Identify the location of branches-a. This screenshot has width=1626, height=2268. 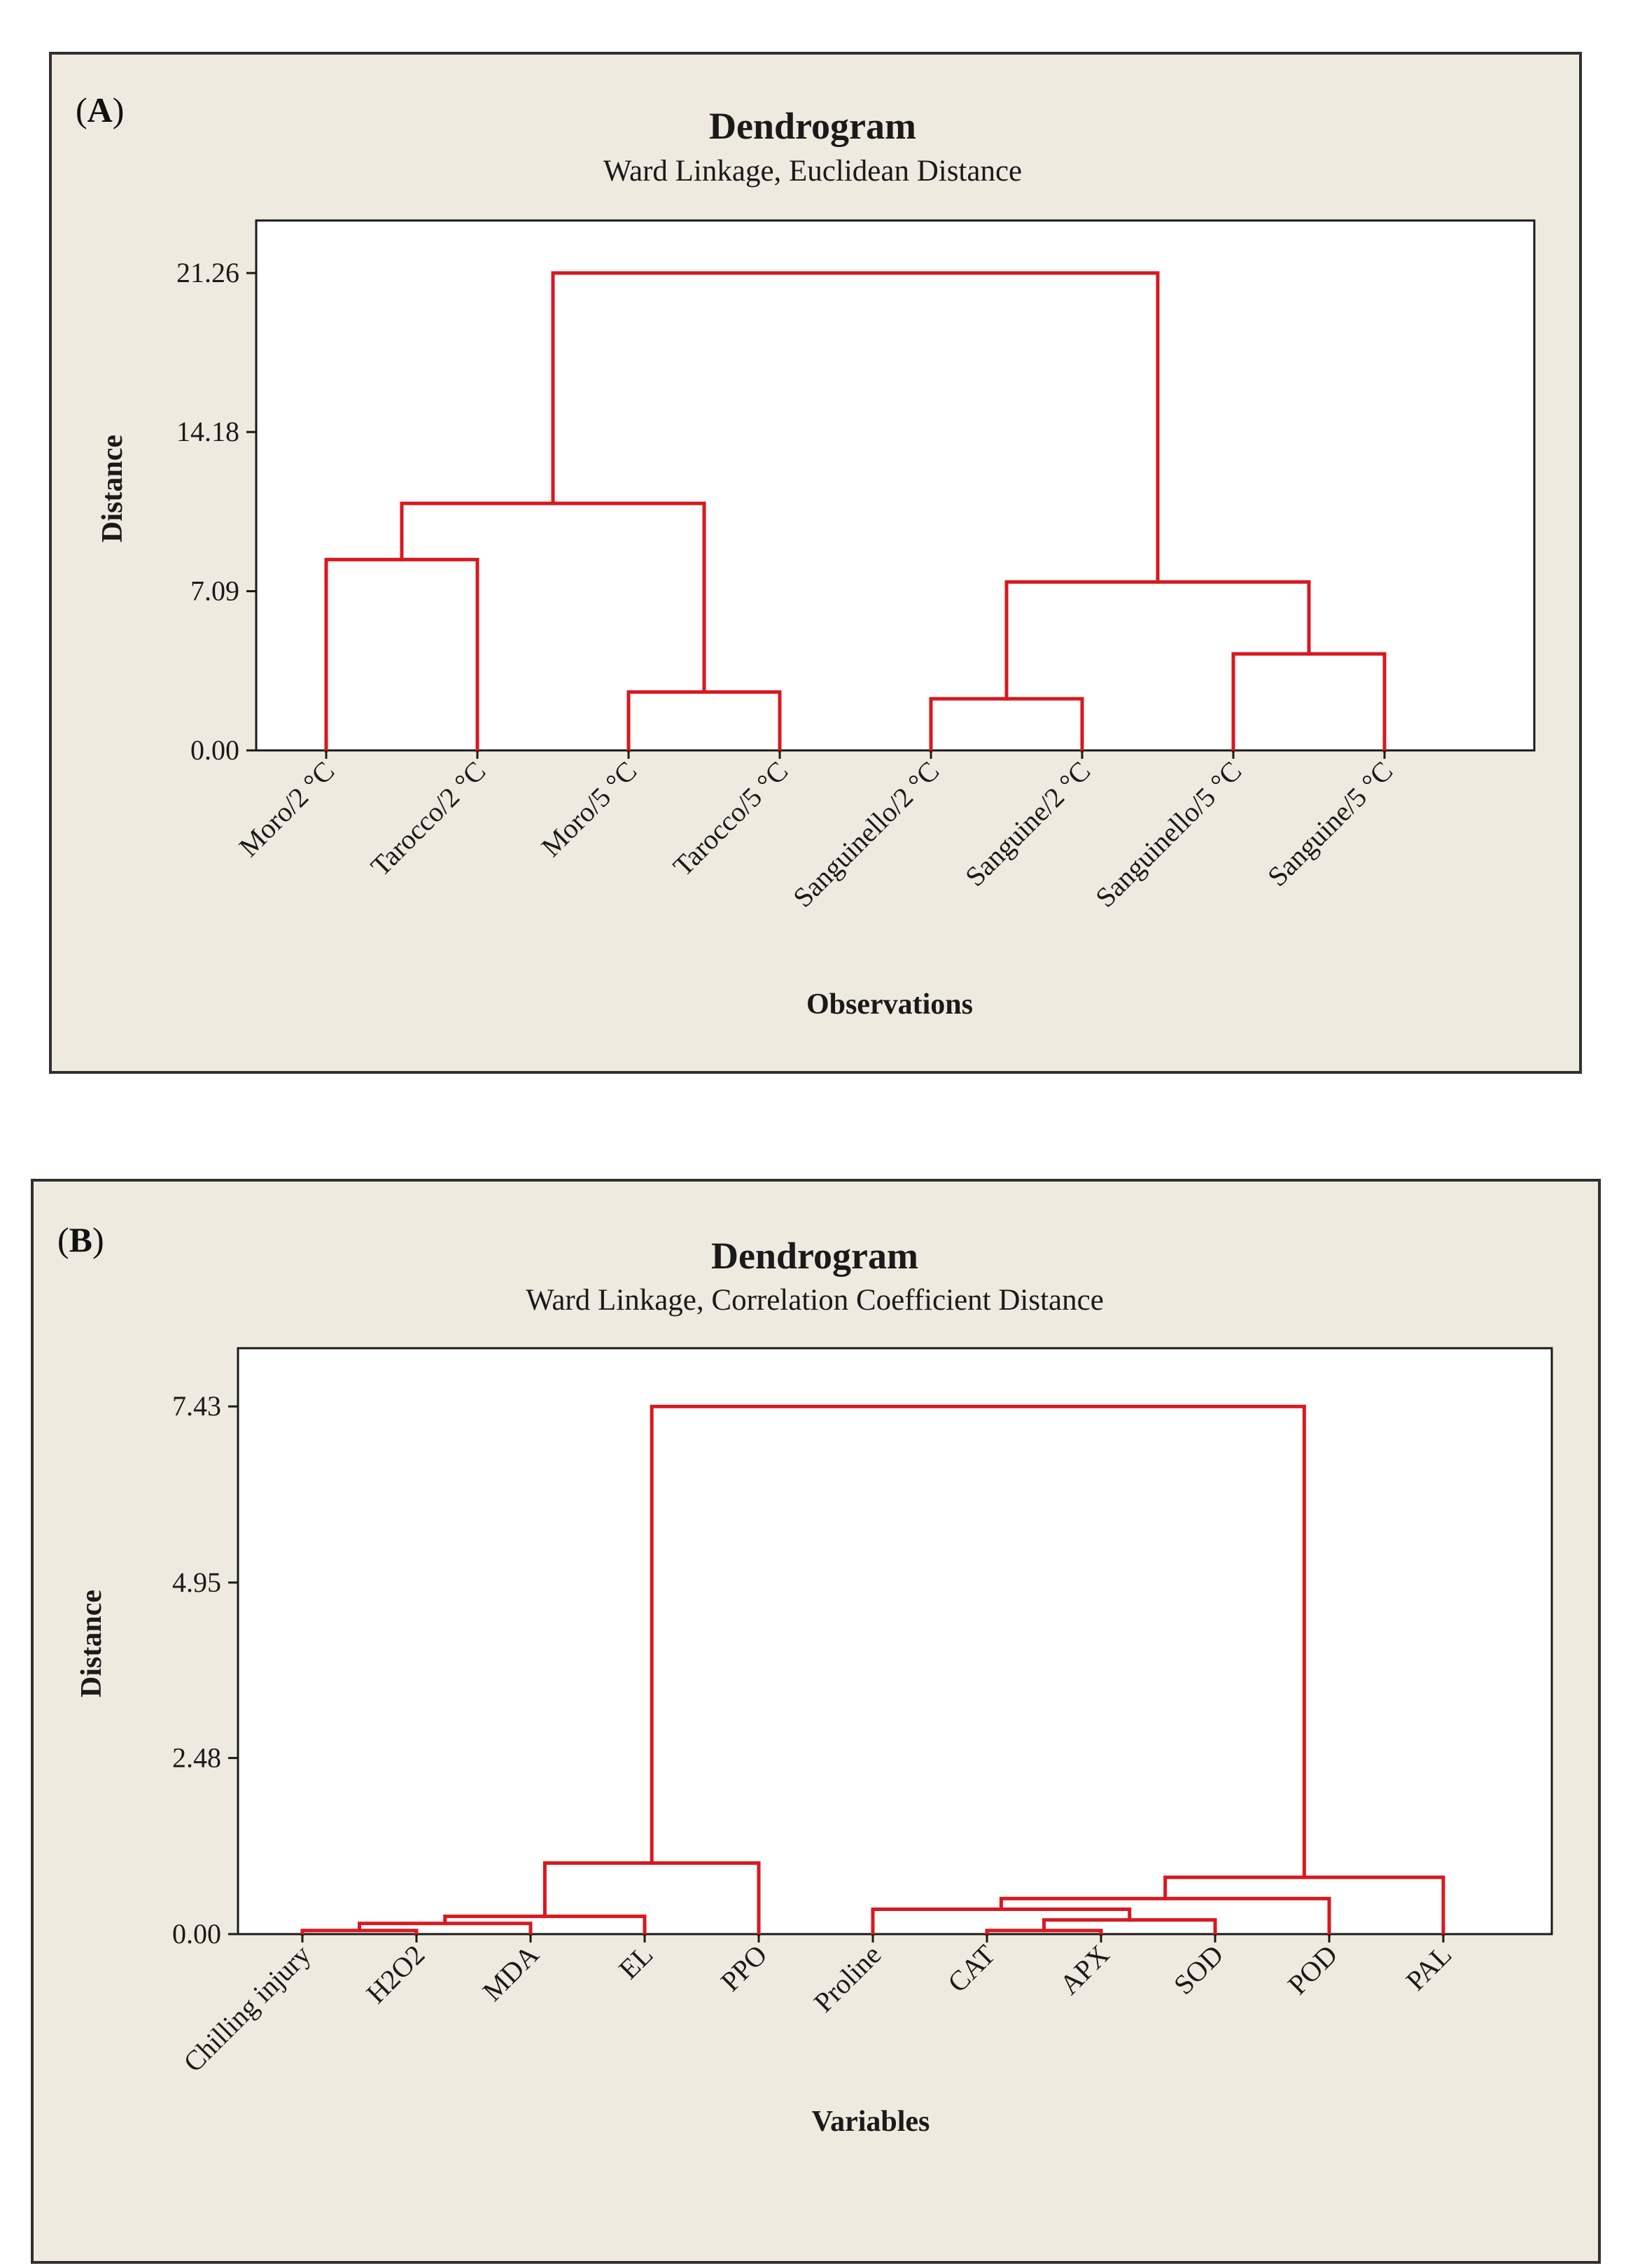
(856, 511).